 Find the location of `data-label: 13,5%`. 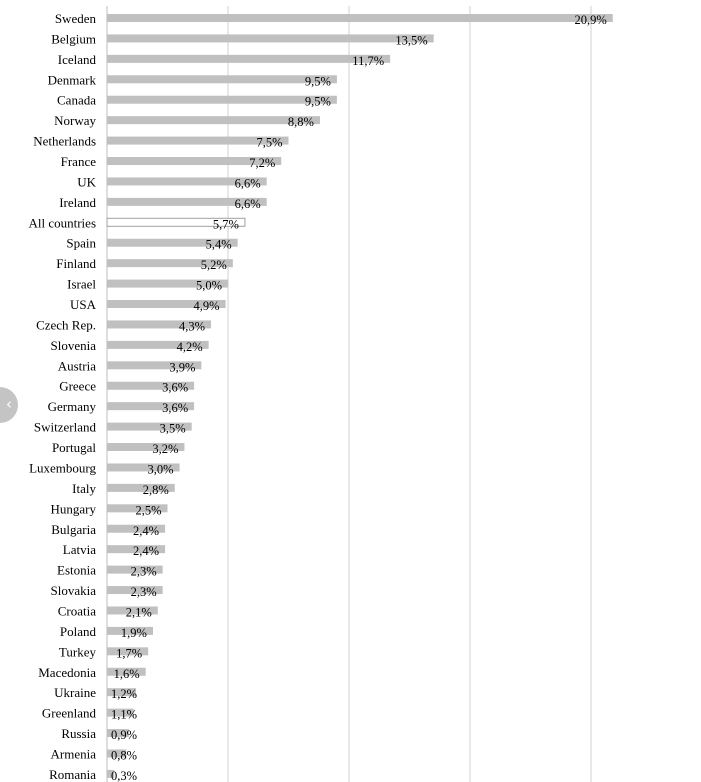

data-label: 13,5% is located at coordinates (411, 40).